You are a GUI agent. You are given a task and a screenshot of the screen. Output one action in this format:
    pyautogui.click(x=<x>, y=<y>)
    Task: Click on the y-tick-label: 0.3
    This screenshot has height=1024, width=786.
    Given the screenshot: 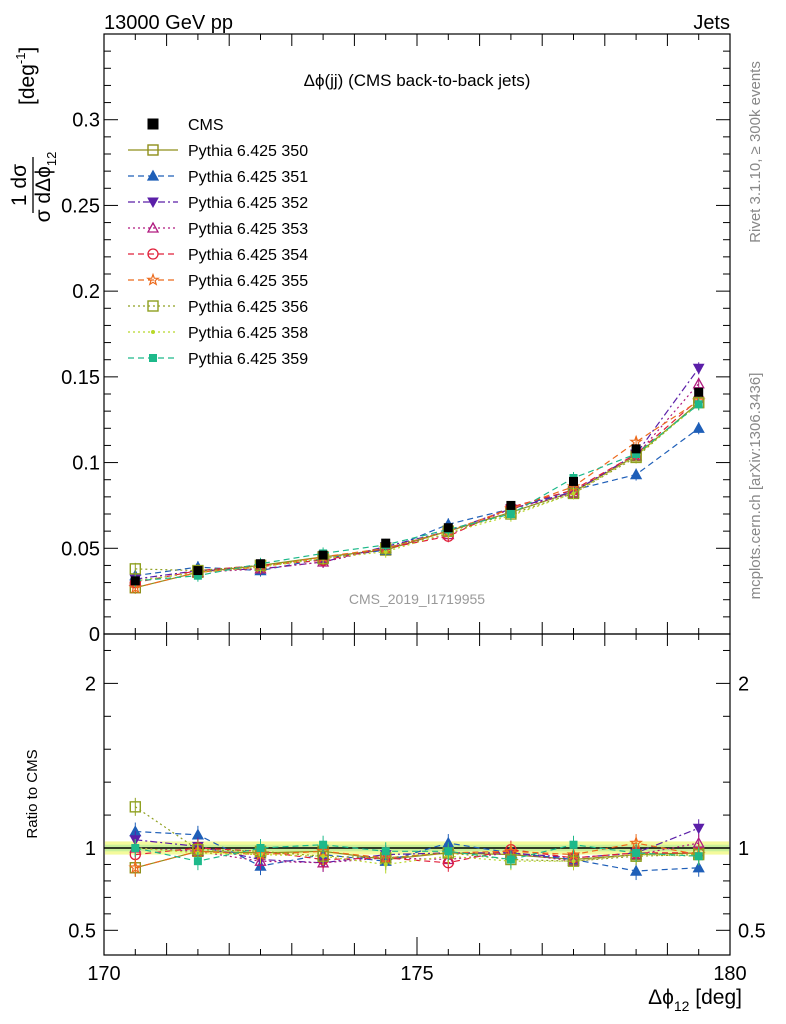 What is the action you would take?
    pyautogui.click(x=86, y=121)
    